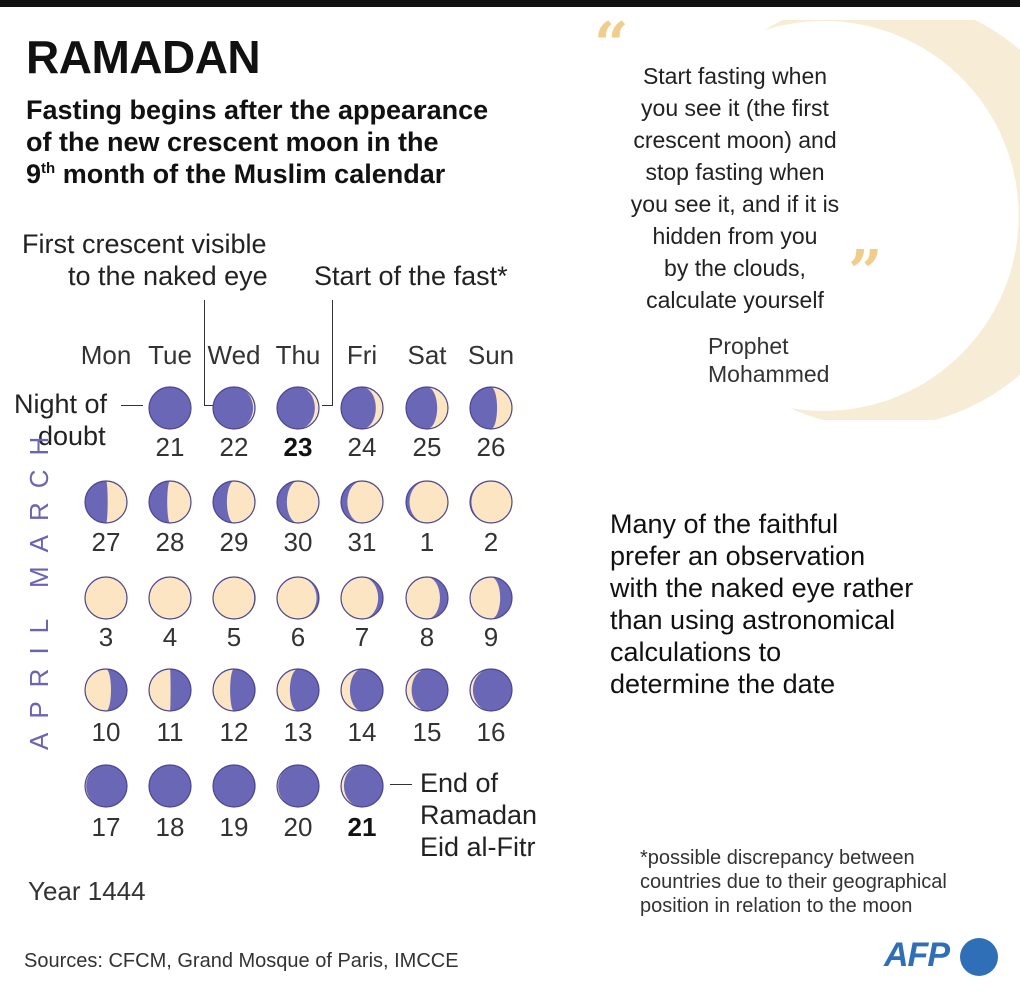 This screenshot has height=992, width=1020. I want to click on quote-line: calculate yourself, so click(735, 300).